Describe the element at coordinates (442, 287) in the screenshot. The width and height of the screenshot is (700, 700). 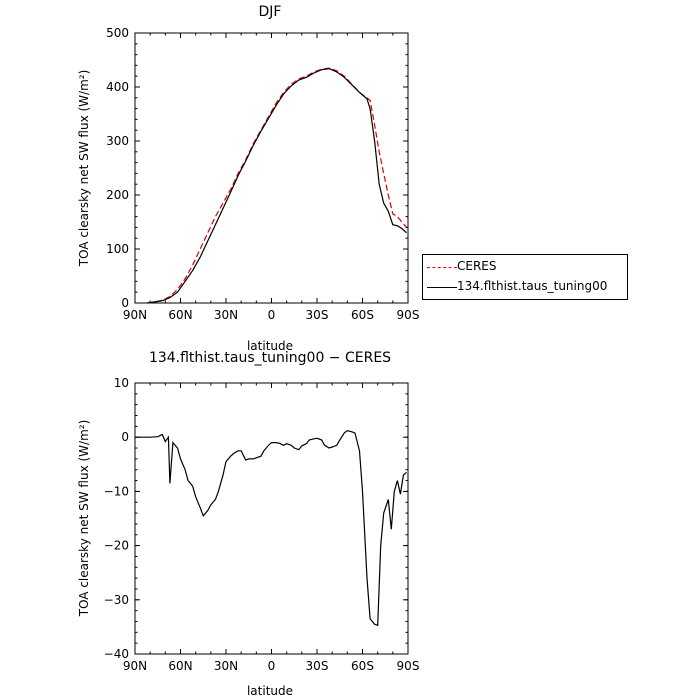
I see `legend-swatch-model` at that location.